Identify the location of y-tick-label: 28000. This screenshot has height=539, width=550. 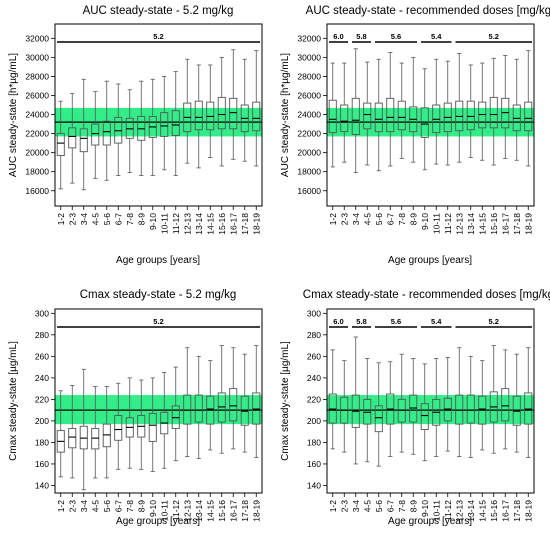
(309, 76).